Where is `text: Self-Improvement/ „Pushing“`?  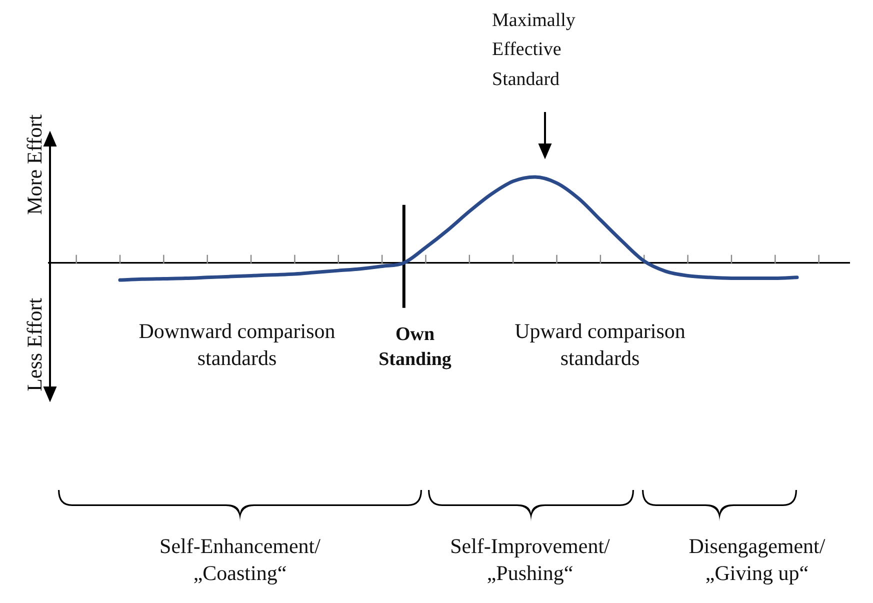 text: Self-Improvement/ „Pushing“ is located at coordinates (530, 560).